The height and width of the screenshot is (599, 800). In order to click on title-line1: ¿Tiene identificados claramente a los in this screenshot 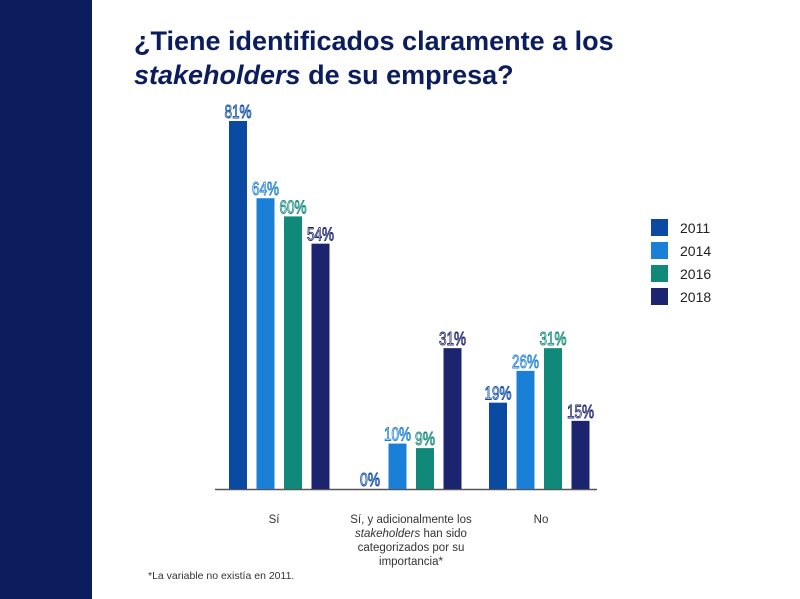, I will do `click(374, 41)`.